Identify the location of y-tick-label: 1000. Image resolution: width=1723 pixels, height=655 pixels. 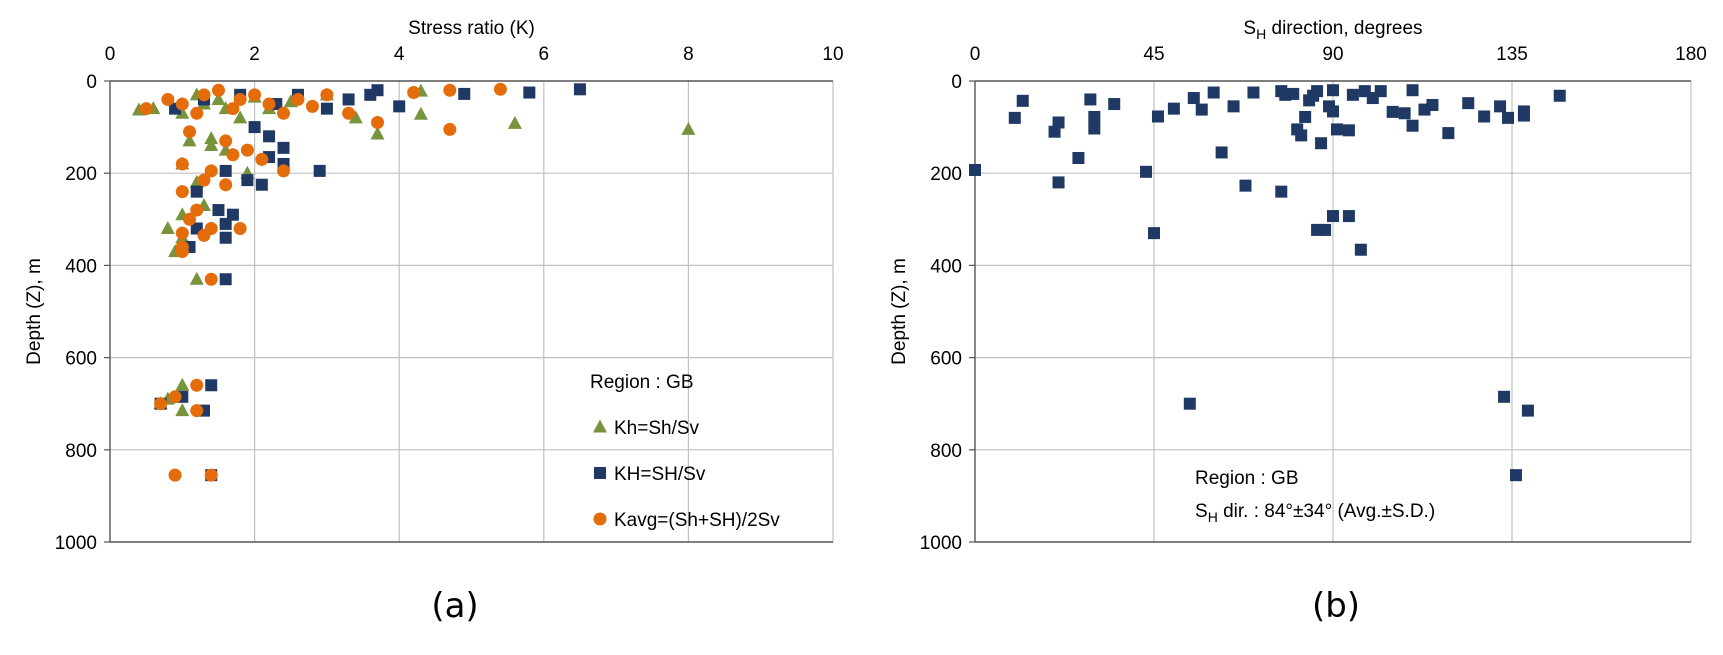
(941, 543).